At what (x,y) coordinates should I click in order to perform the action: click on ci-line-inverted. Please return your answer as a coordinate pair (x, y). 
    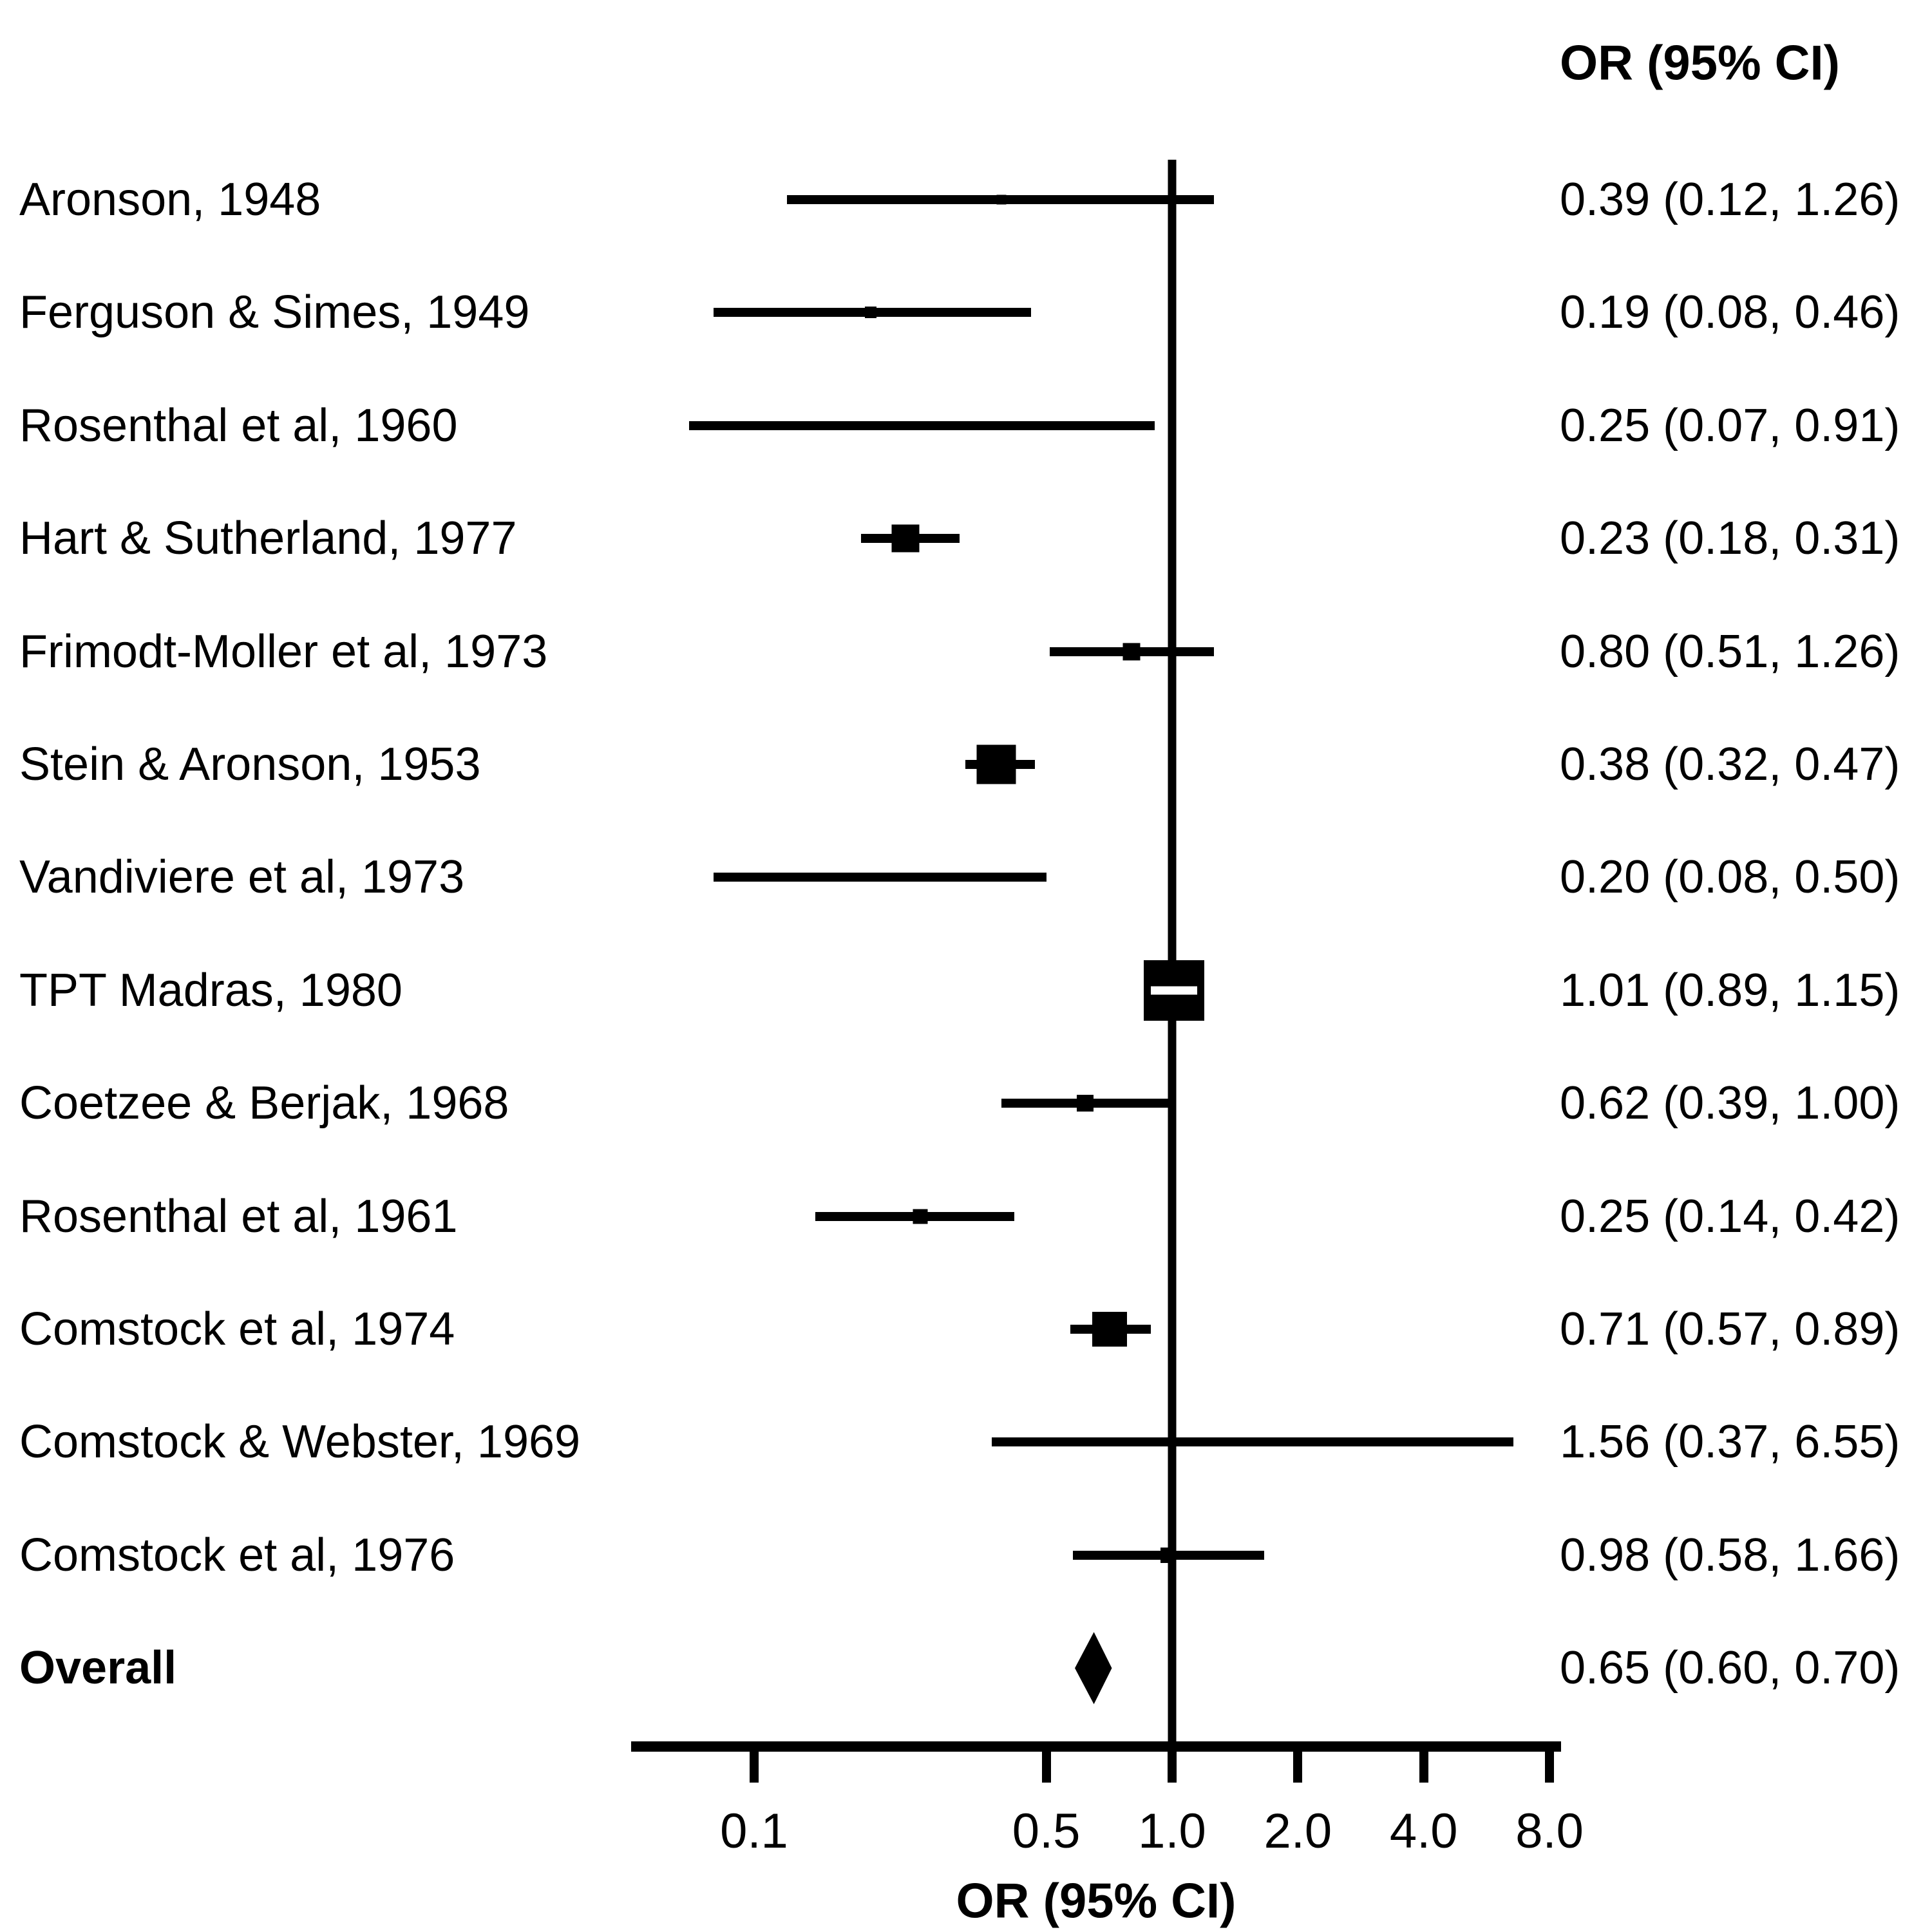
    Looking at the image, I should click on (1174, 990).